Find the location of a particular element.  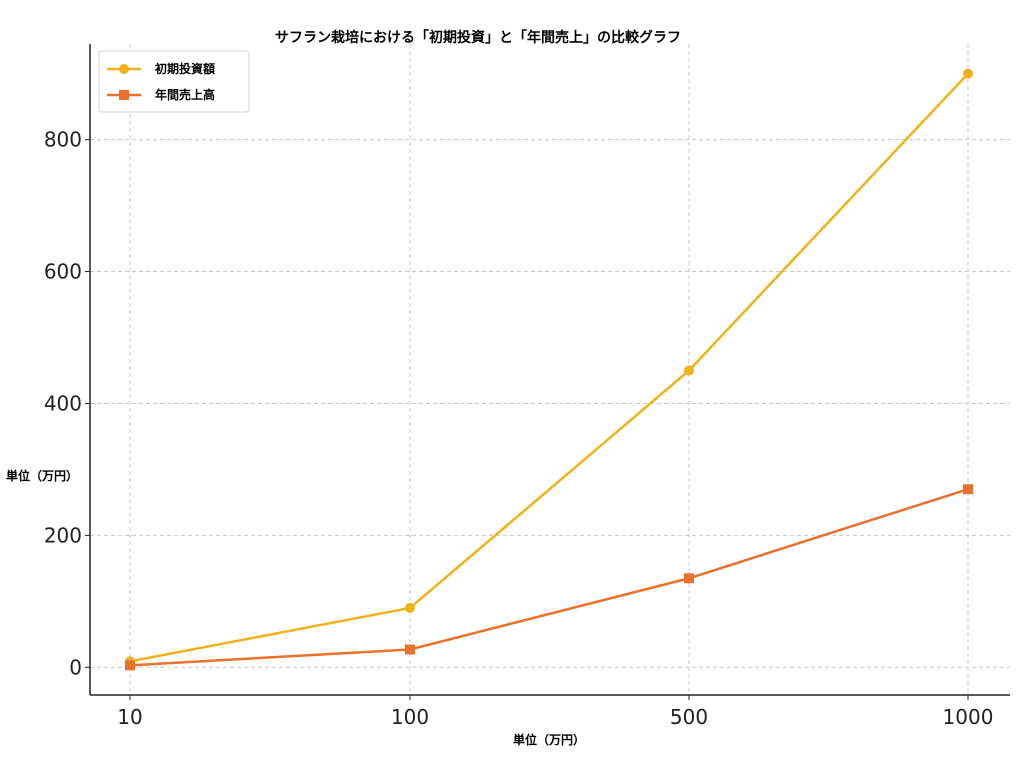

legend-label: 初期投資額 is located at coordinates (185, 68).